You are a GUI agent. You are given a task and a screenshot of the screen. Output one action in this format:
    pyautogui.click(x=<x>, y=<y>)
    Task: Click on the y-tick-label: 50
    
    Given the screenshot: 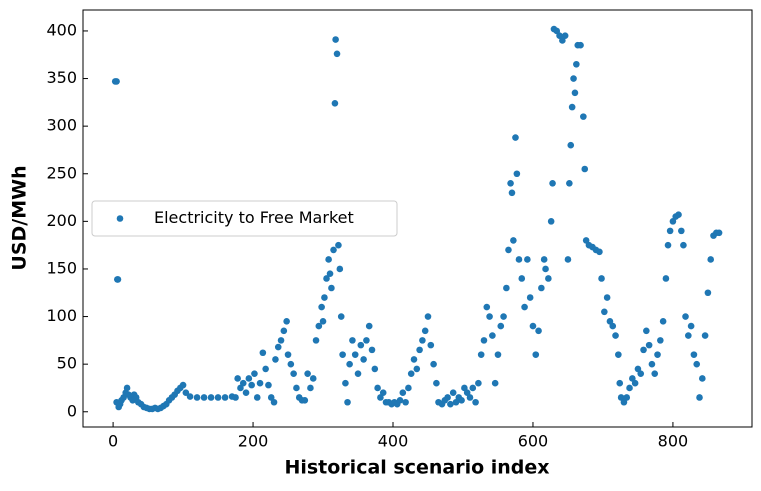 What is the action you would take?
    pyautogui.click(x=67, y=363)
    